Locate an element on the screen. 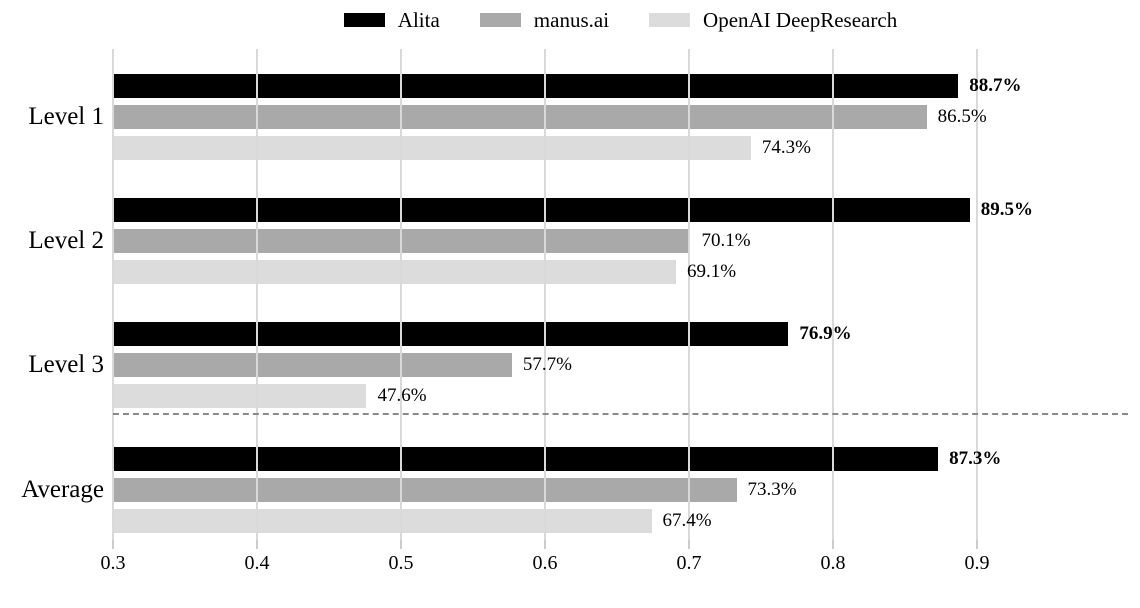 The height and width of the screenshot is (608, 1140). bar-alita-average is located at coordinates (526, 459).